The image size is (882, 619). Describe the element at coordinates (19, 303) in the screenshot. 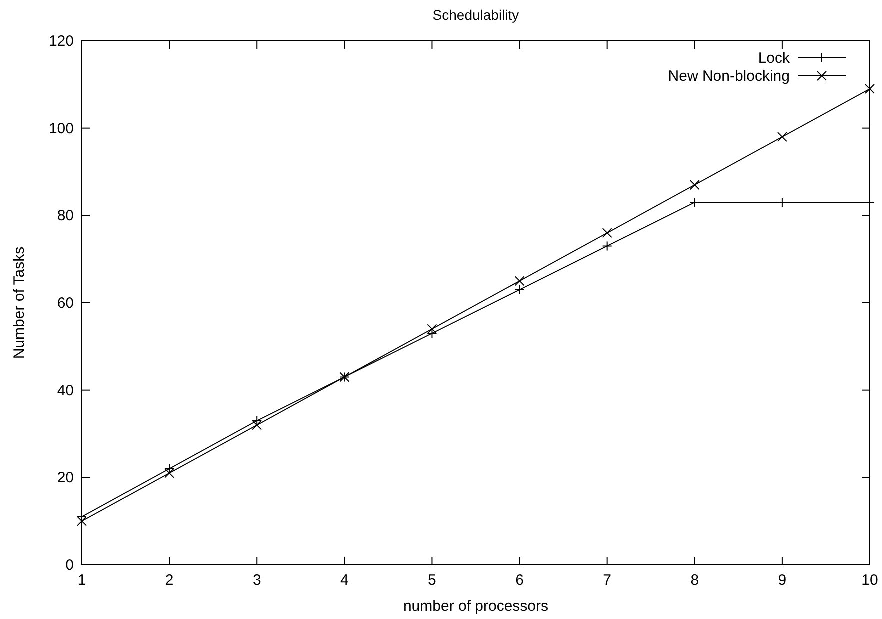

I see `y-axis-title: Number of Tasks` at that location.